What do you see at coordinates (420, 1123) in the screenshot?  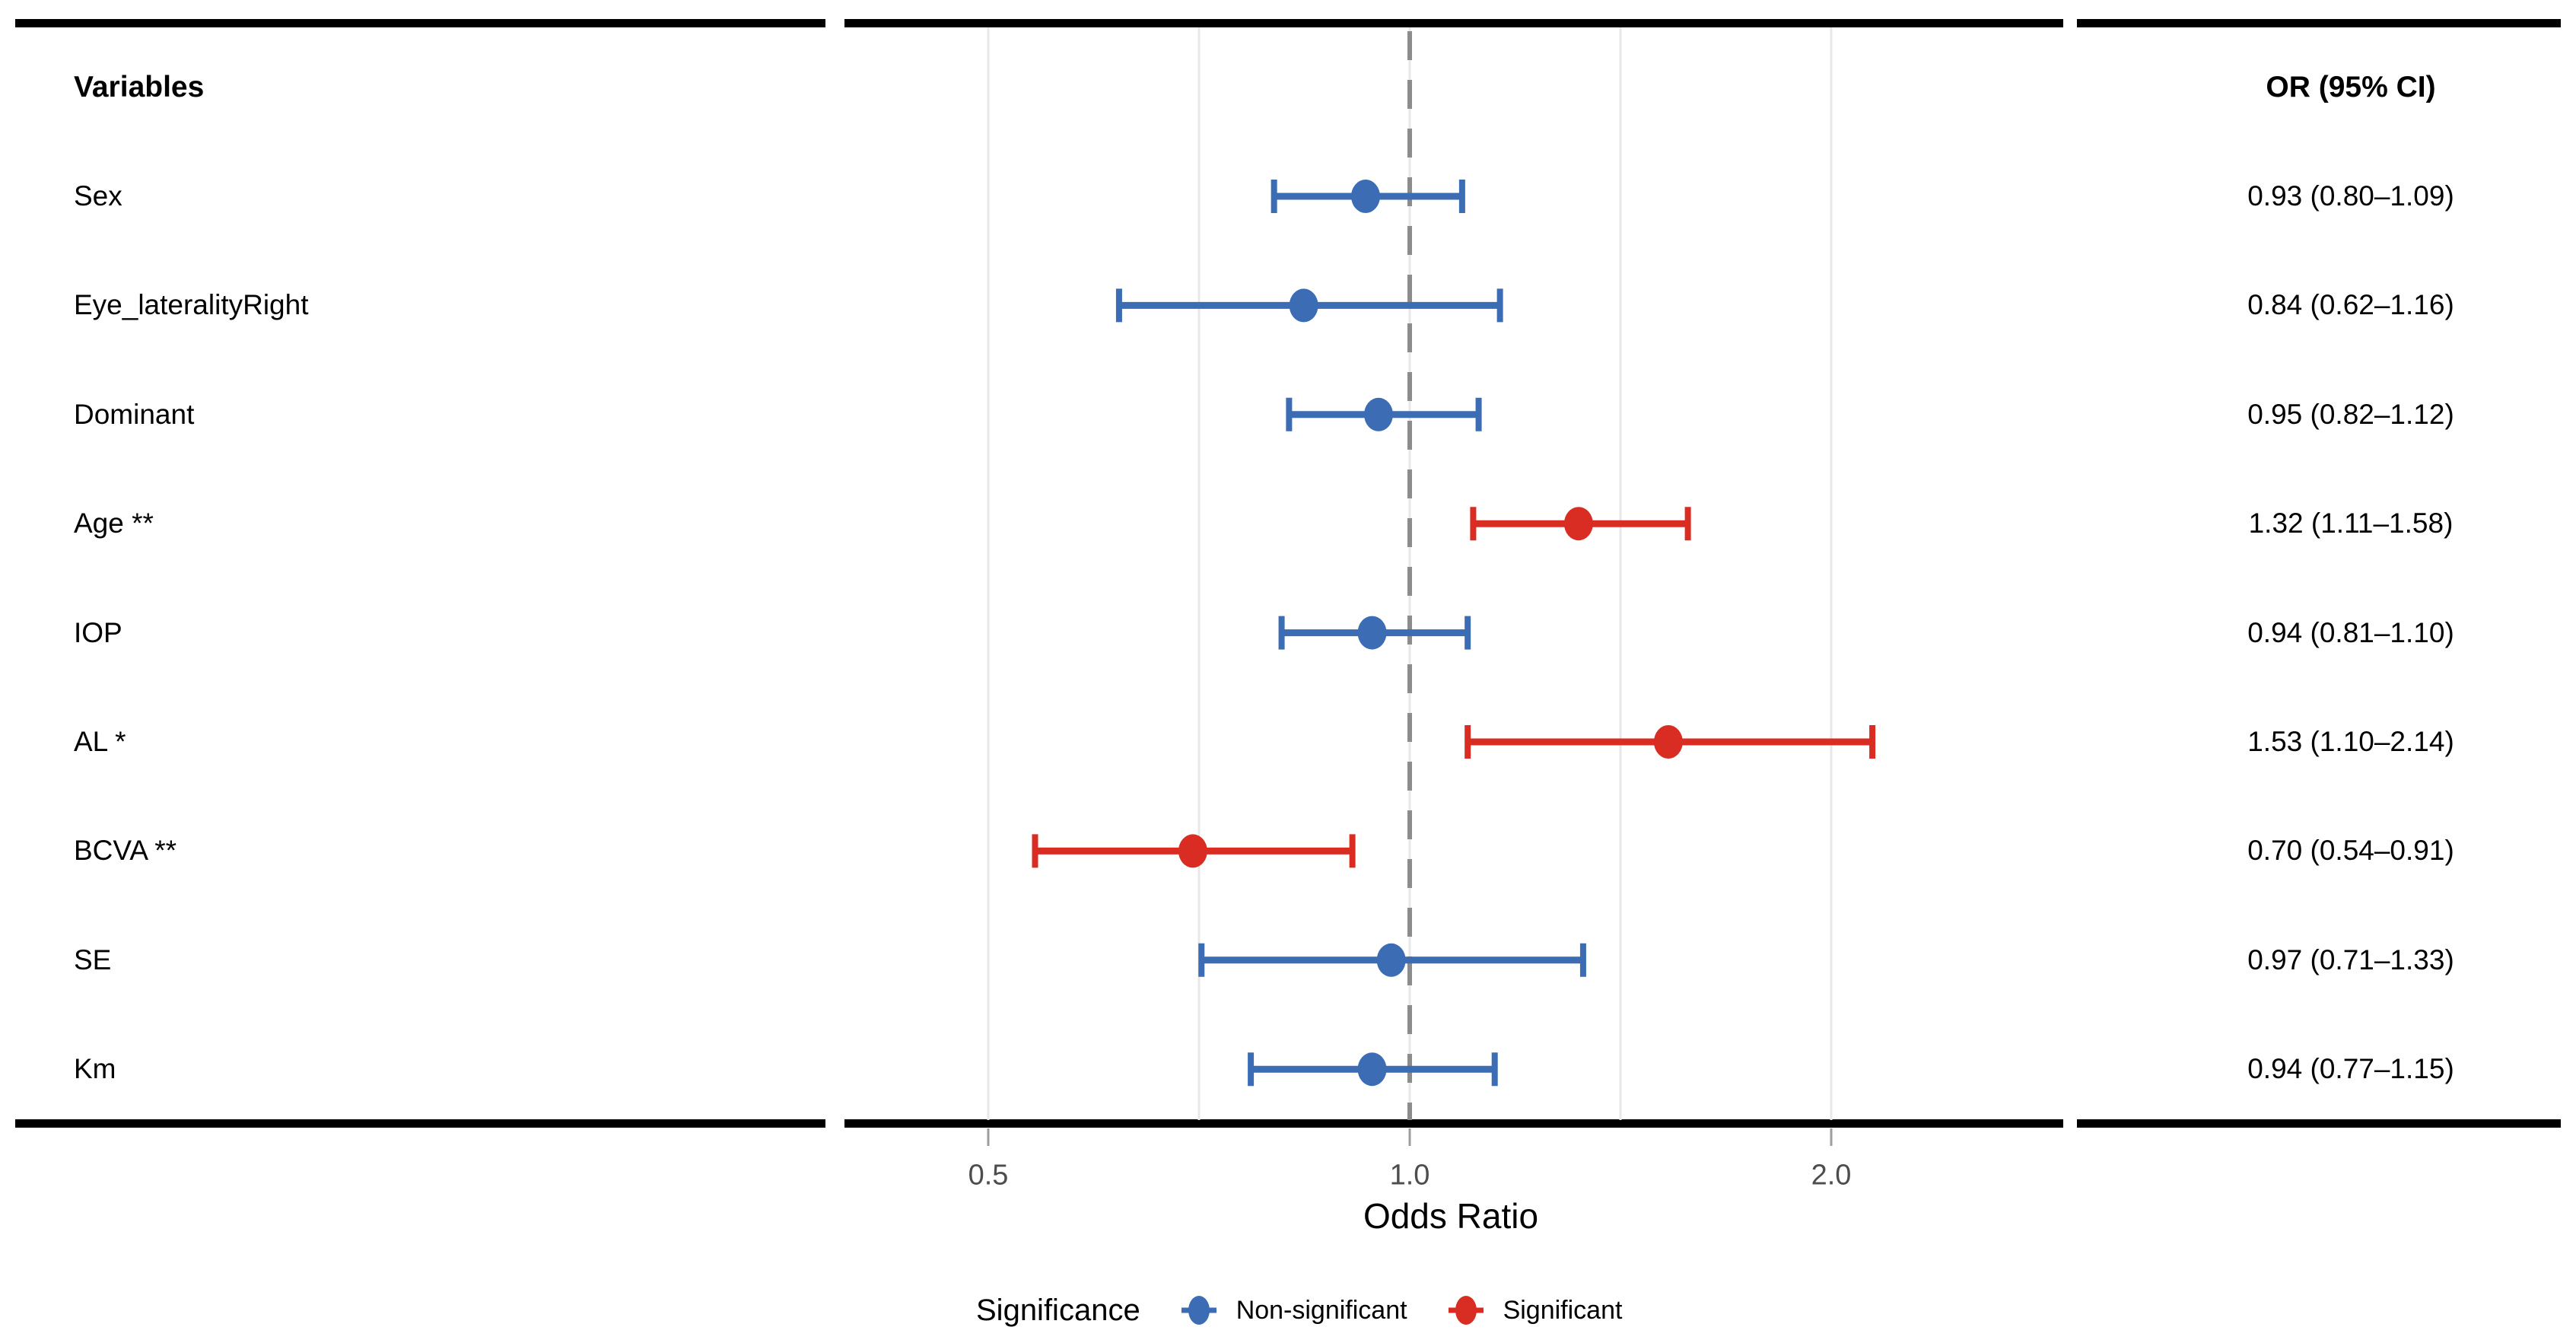 I see `bottom-border-left-segment` at bounding box center [420, 1123].